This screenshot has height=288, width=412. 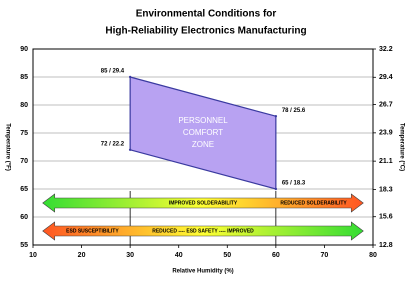 What do you see at coordinates (24, 217) in the screenshot?
I see `y-tick-label: 60` at bounding box center [24, 217].